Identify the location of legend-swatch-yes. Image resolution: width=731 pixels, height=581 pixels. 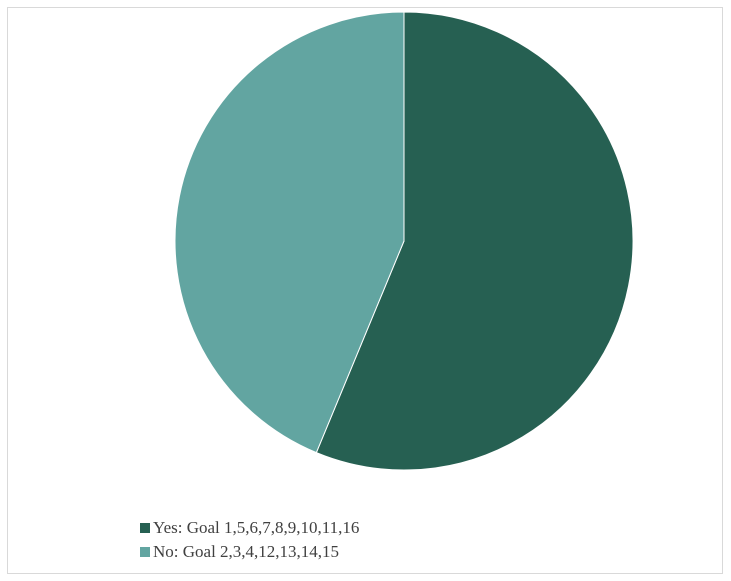
(145, 528).